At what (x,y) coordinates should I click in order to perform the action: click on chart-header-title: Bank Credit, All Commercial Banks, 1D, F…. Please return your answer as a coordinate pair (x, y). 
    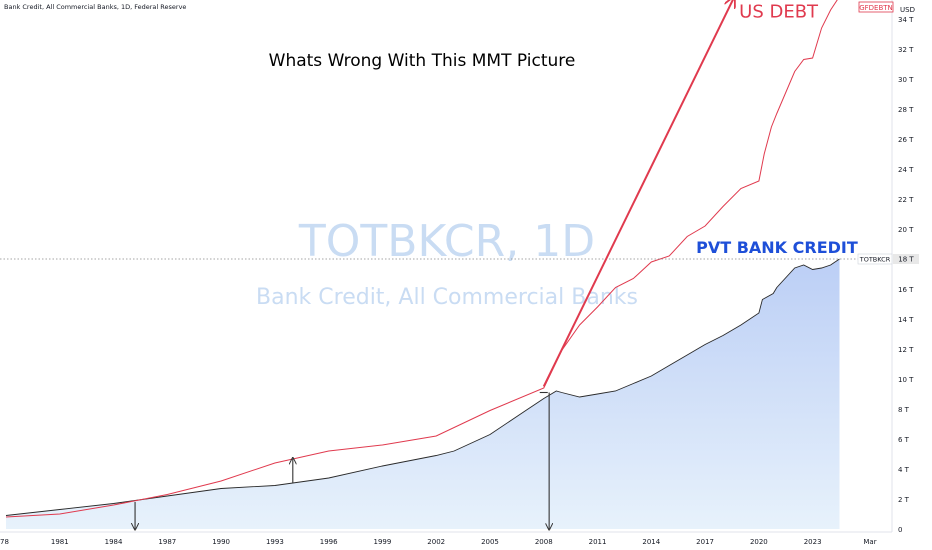
    Looking at the image, I should click on (95, 7).